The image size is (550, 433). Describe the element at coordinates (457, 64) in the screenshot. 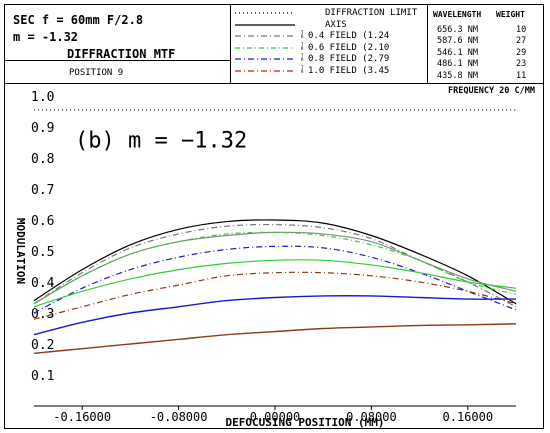

I see `wavelength-value: 486.1 NM` at that location.